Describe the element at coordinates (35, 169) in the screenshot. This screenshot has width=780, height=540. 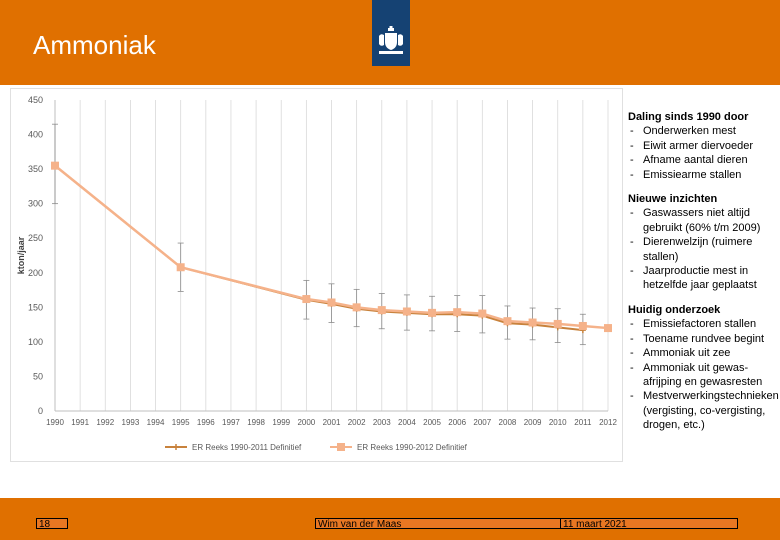
I see `y-tick-label: 350` at that location.